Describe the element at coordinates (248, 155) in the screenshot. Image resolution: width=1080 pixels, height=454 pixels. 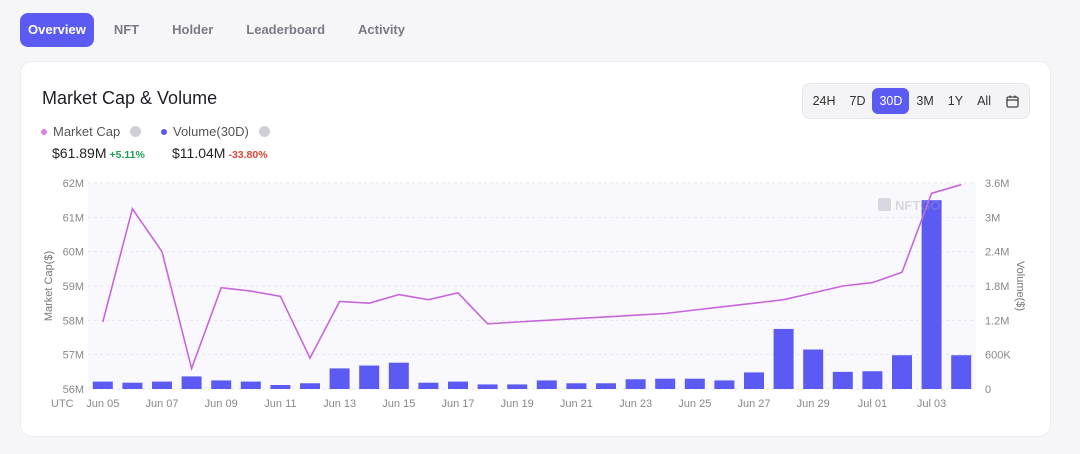
I see `volume-change: -33.80%` at that location.